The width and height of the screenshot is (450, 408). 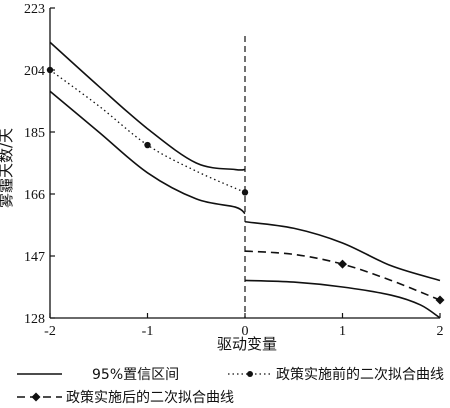 I want to click on y-tick-label: 166, so click(x=34, y=195).